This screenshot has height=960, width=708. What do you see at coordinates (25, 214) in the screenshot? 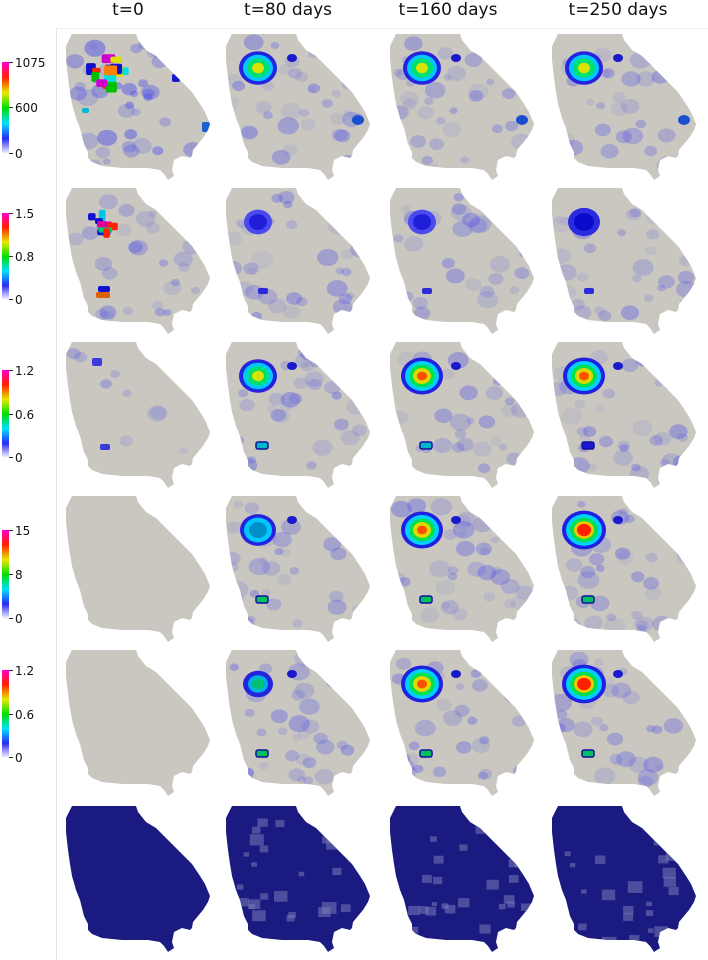
I see `colorbar-tick-max: 1.5` at bounding box center [25, 214].